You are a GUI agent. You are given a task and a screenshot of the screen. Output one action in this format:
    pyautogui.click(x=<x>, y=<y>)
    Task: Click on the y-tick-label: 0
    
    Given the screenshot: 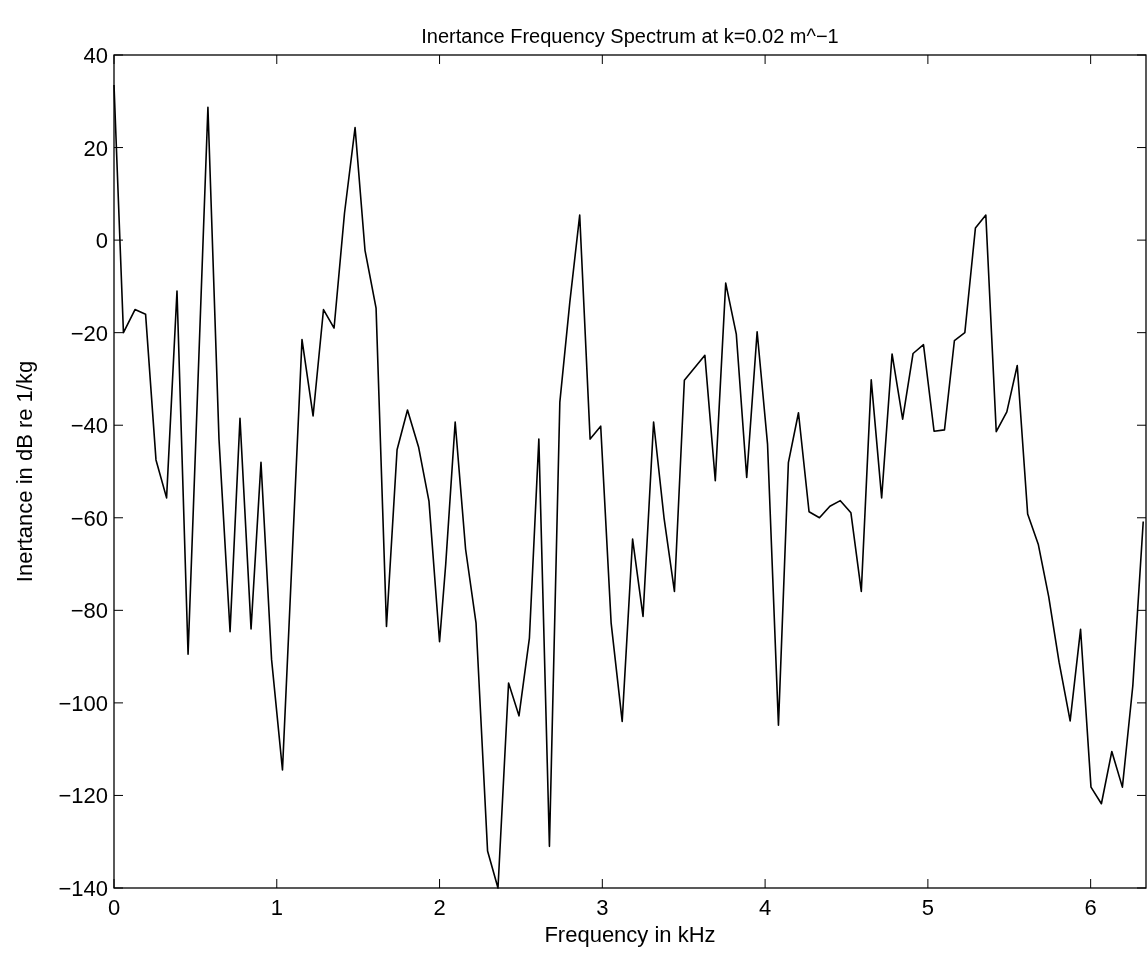 What is the action you would take?
    pyautogui.click(x=101, y=241)
    